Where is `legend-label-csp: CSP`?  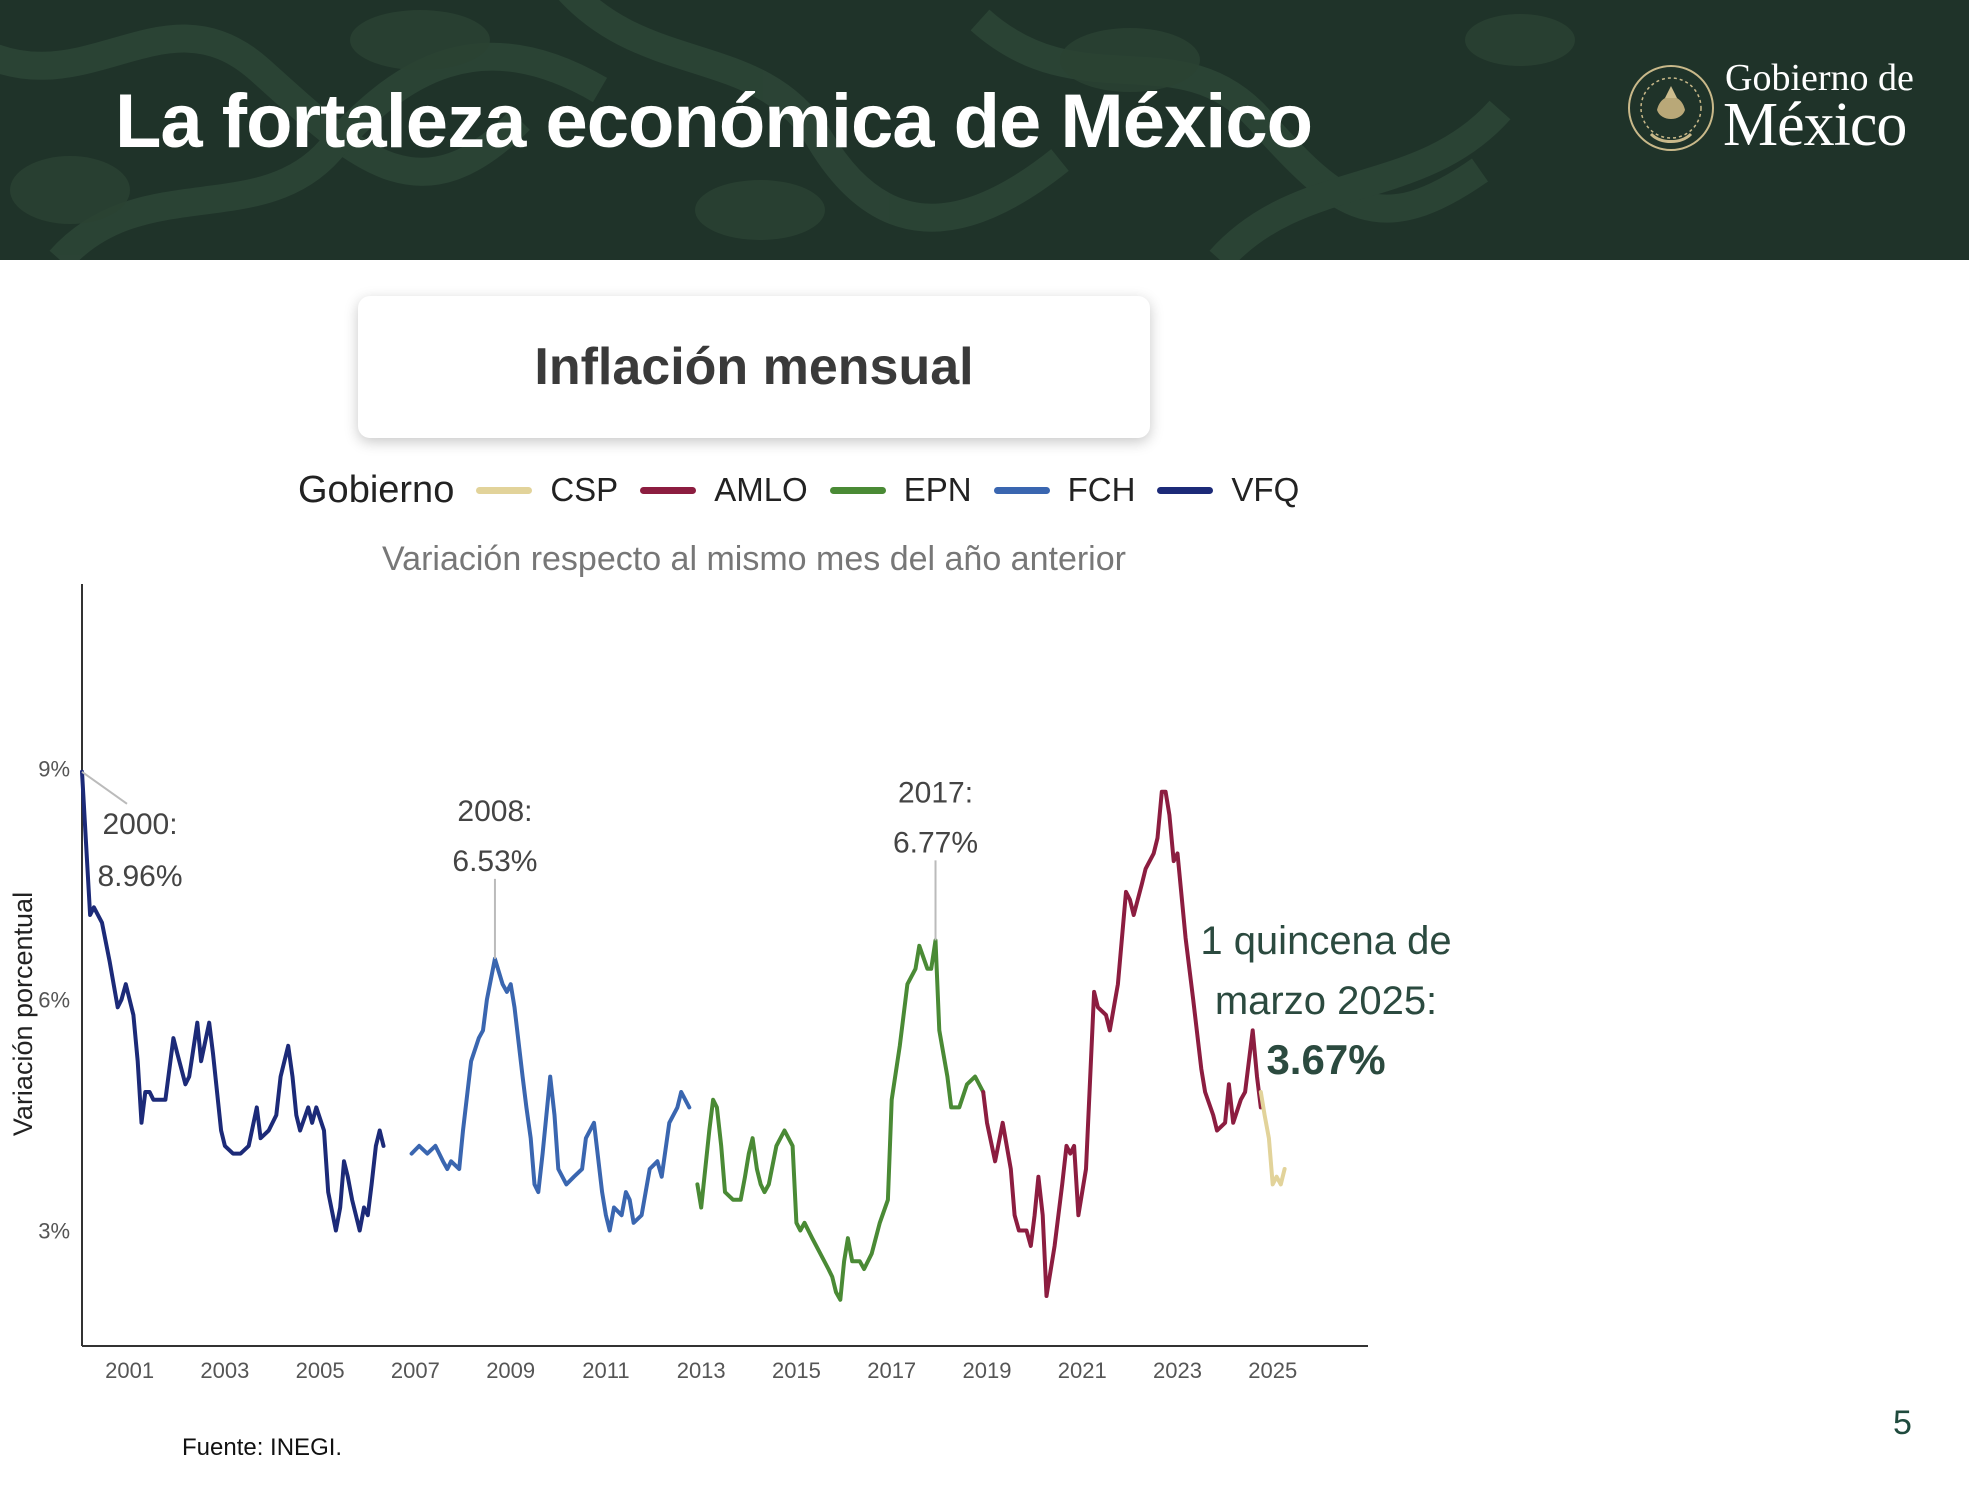
legend-label-csp: CSP is located at coordinates (584, 489).